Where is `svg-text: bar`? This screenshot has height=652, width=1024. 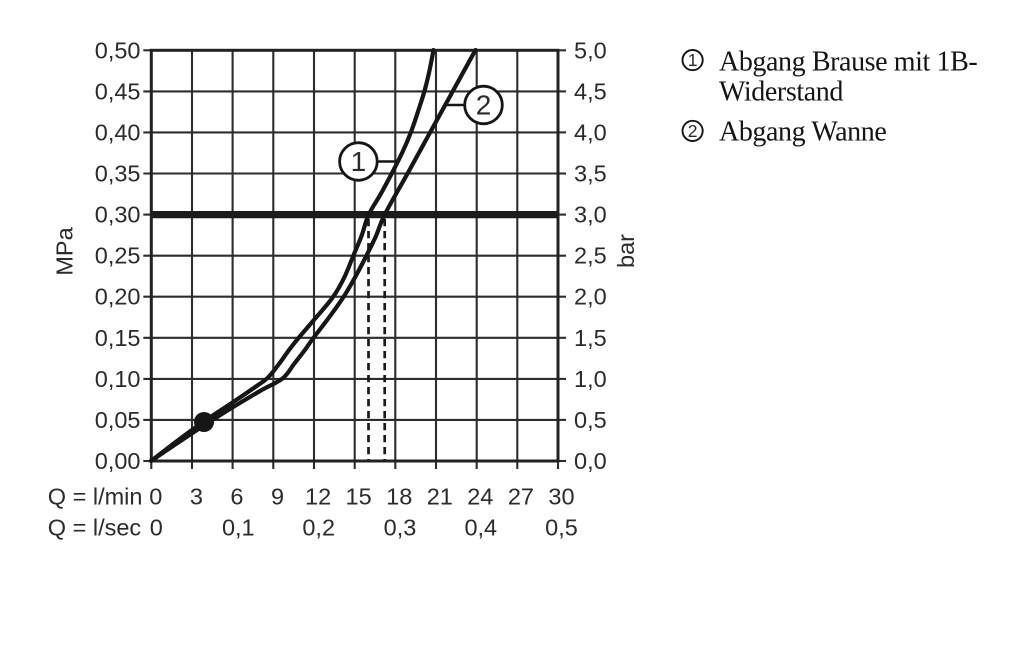 svg-text: bar is located at coordinates (626, 251).